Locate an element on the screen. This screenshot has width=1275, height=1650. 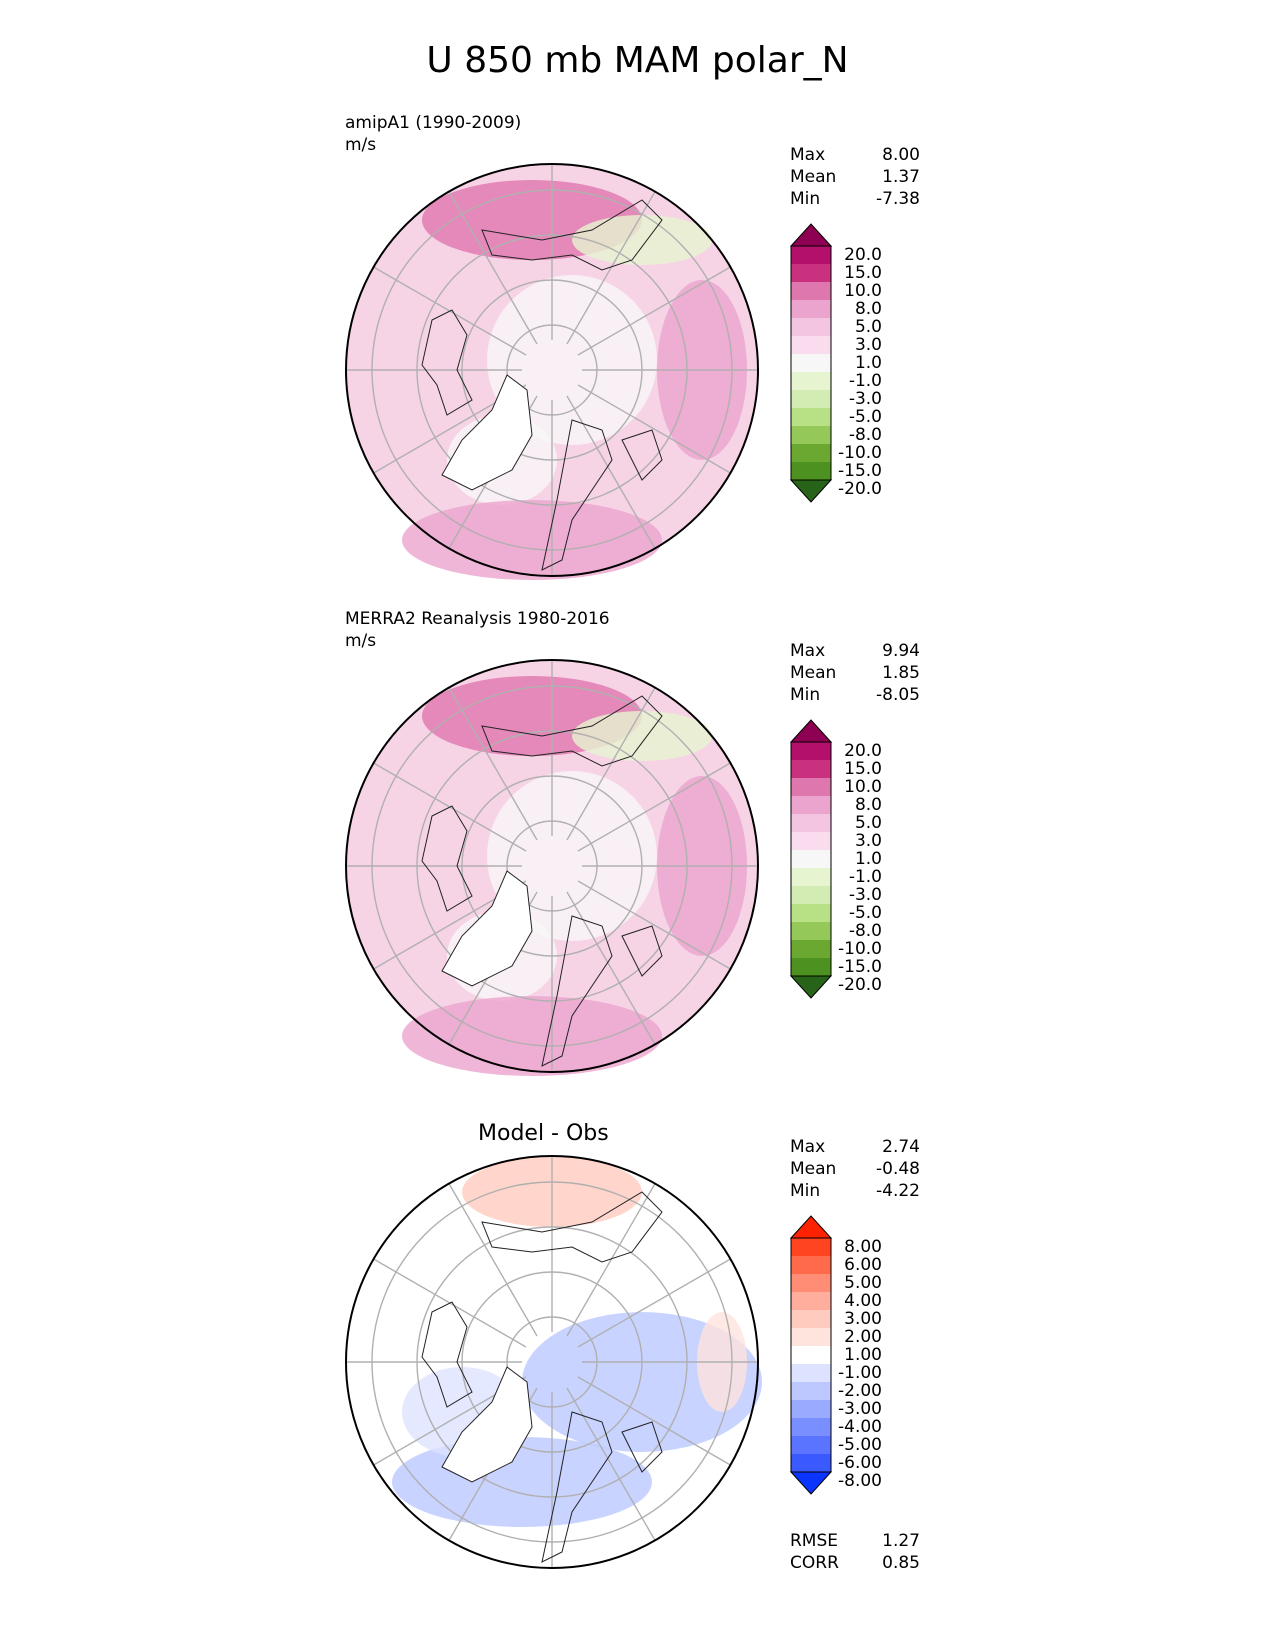
stat-value: 2.74 is located at coordinates (901, 1147).